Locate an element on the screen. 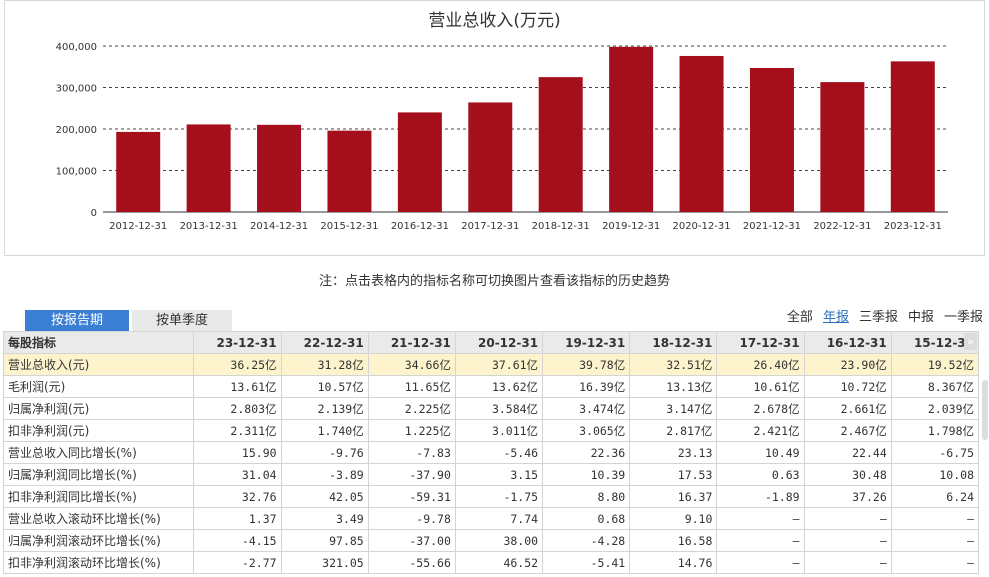 Image resolution: width=989 pixels, height=577 pixels. table-cell: 3.474亿 is located at coordinates (586, 408).